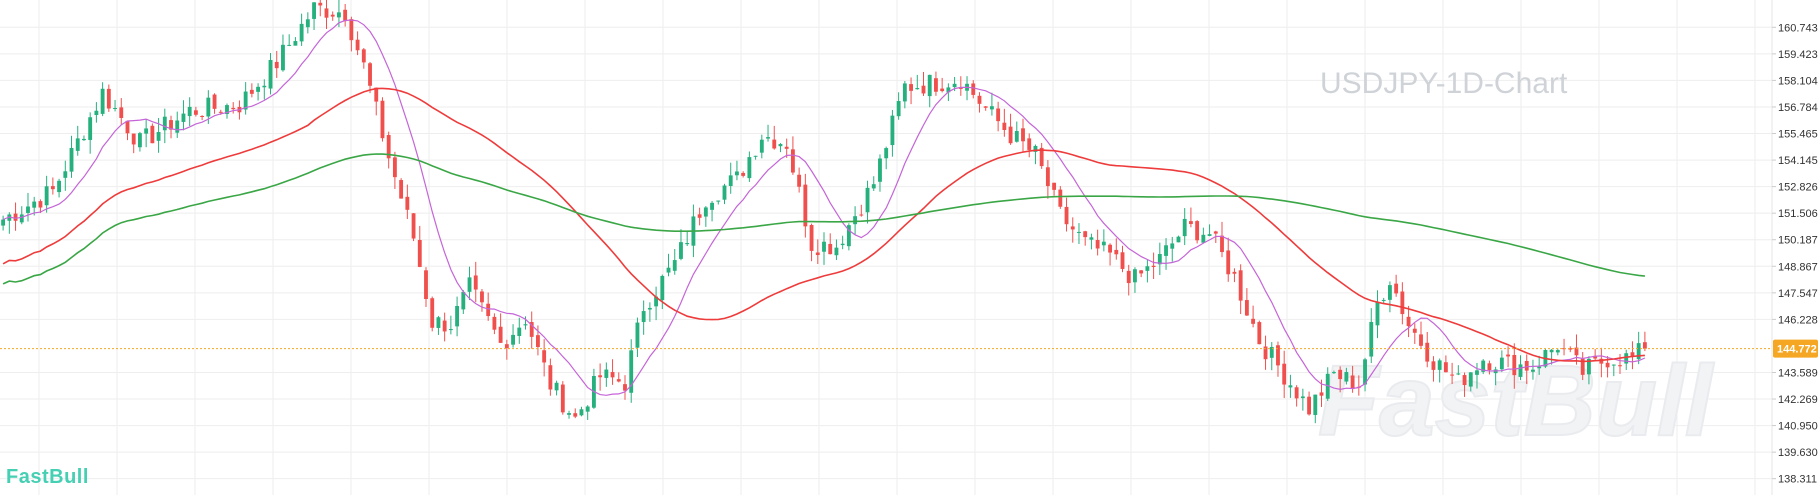 Image resolution: width=1818 pixels, height=495 pixels. I want to click on price-axis-label: 139.630, so click(1798, 453).